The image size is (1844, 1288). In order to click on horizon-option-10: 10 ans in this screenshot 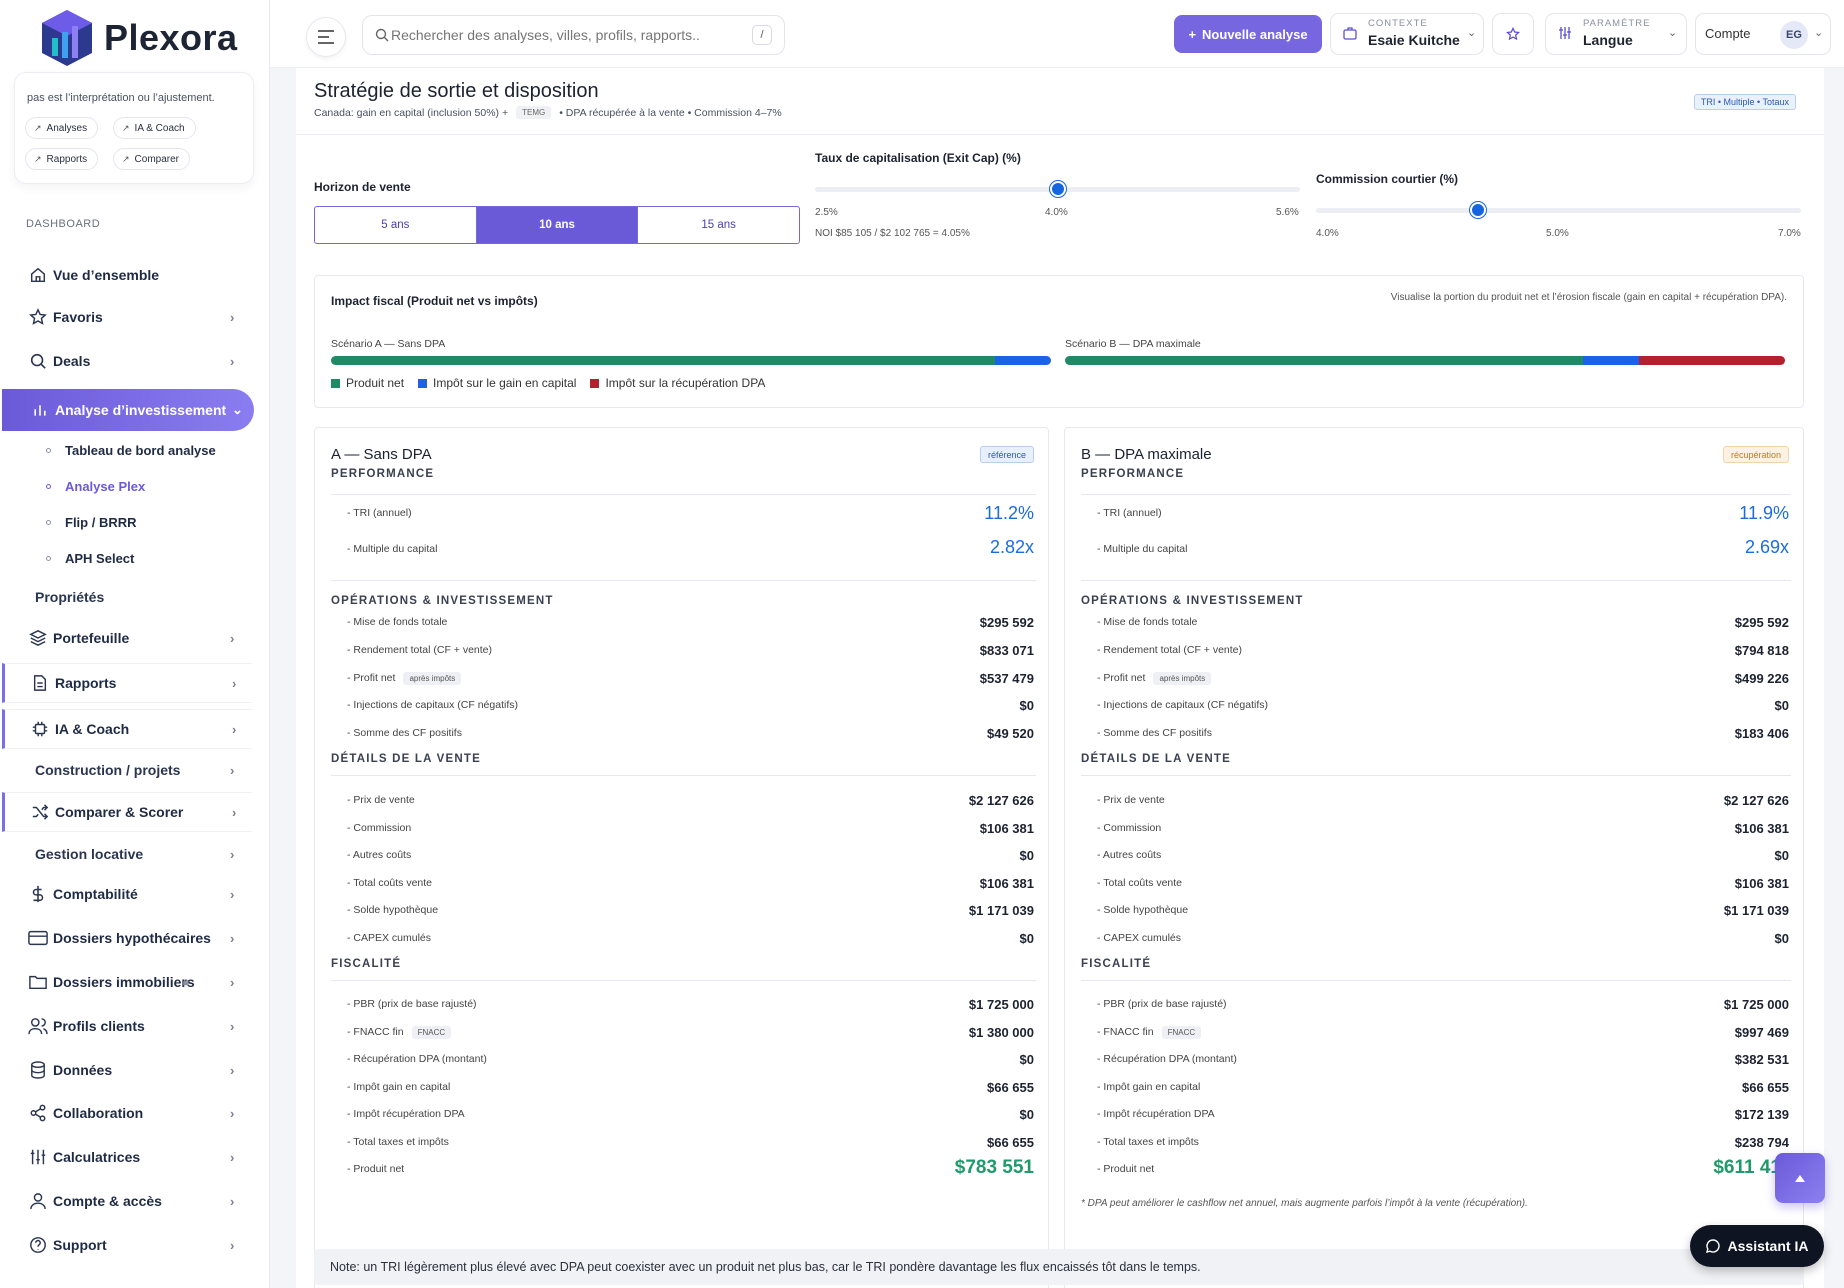, I will do `click(557, 225)`.